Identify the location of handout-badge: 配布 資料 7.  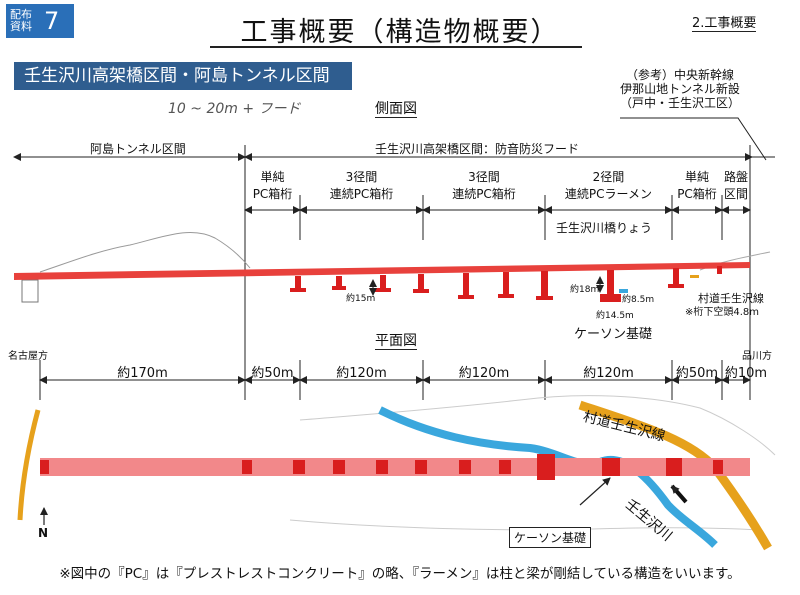
(40, 21).